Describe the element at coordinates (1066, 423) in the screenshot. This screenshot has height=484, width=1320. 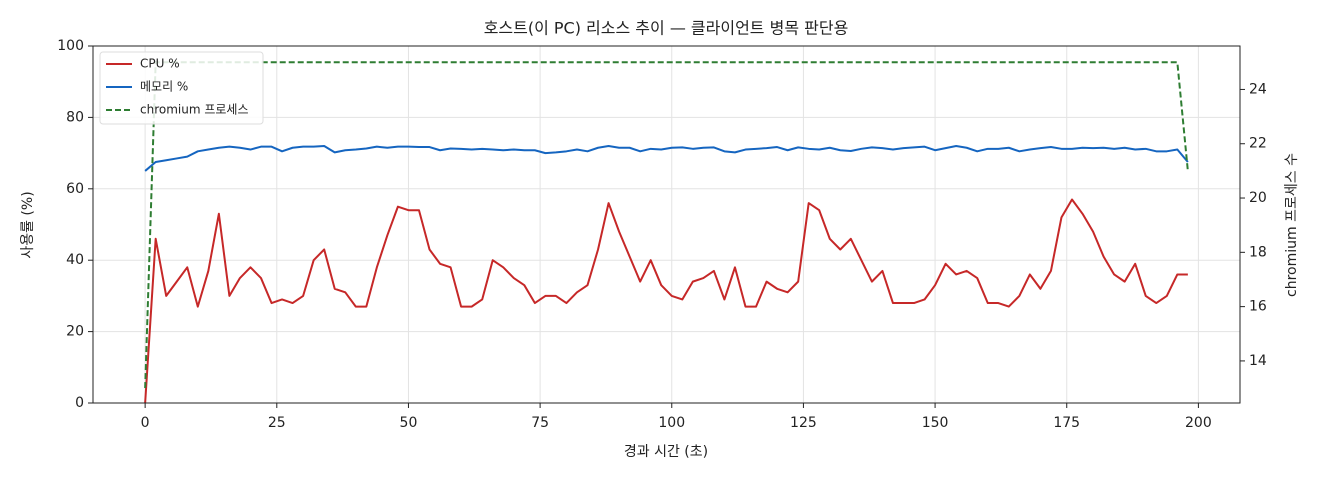
I see `x-tick-label: 175` at that location.